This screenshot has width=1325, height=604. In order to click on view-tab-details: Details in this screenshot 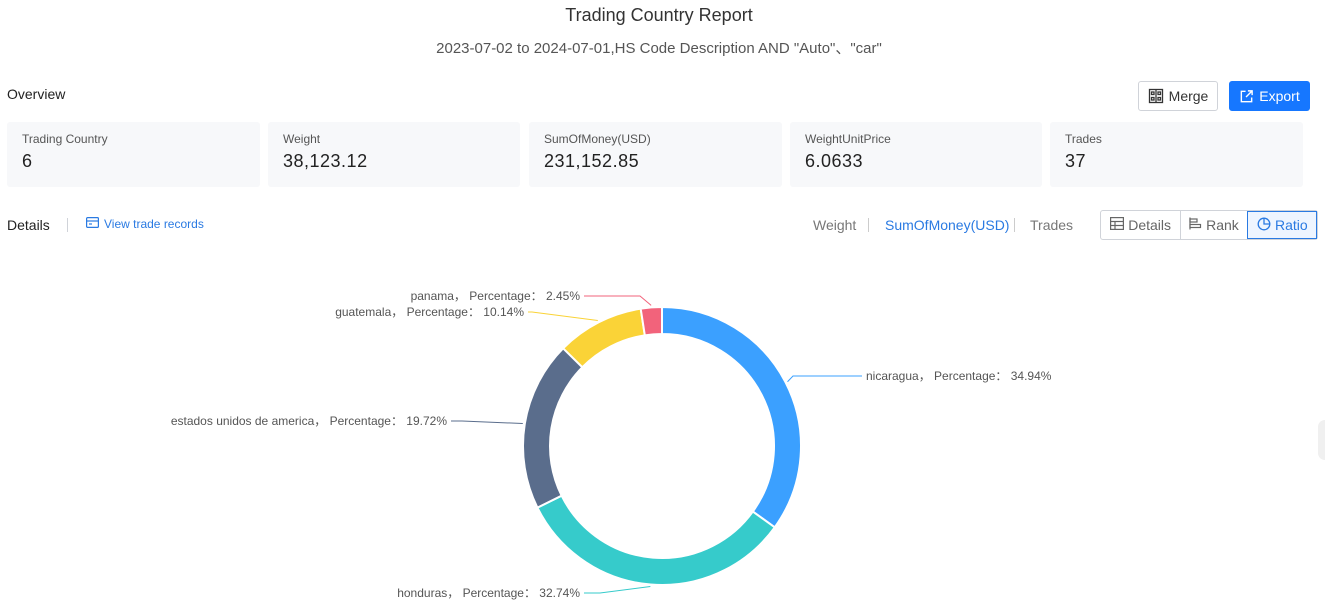, I will do `click(1140, 225)`.